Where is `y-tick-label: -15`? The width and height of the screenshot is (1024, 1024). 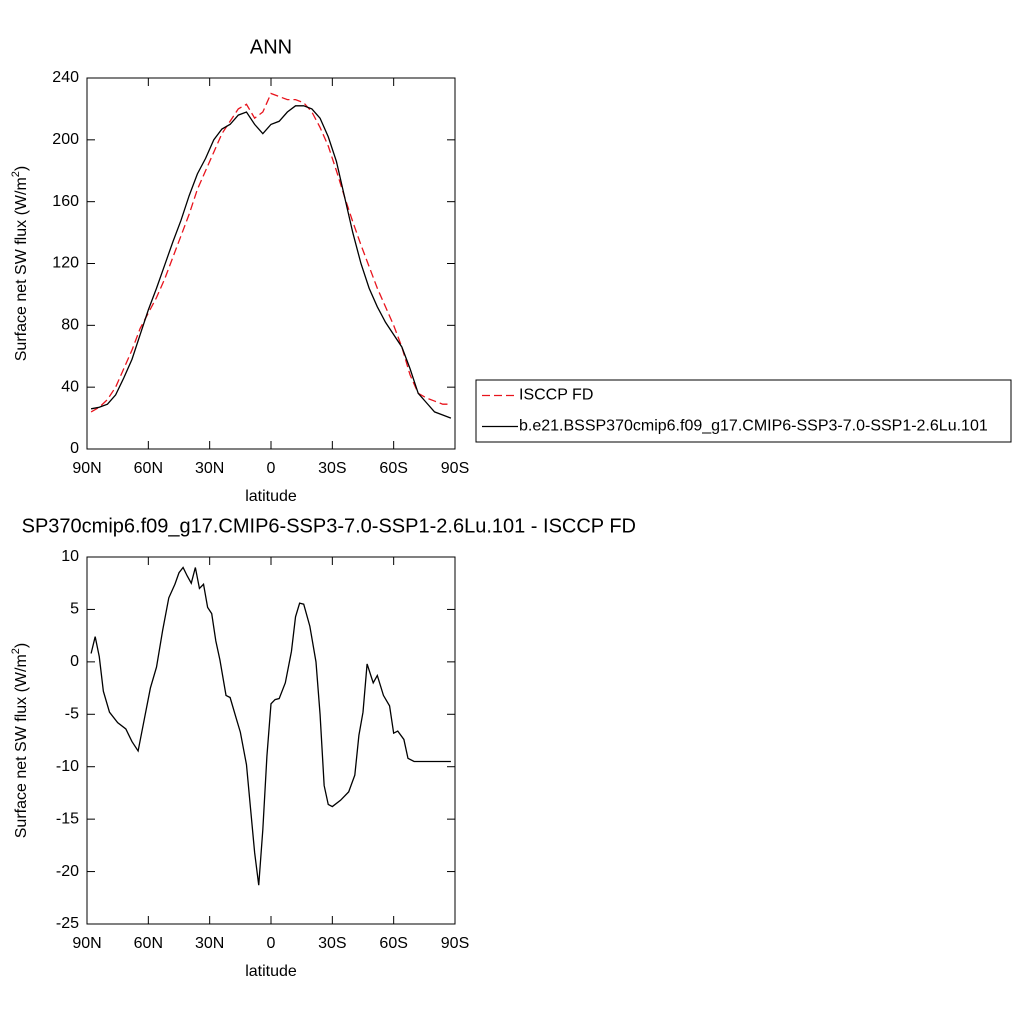 y-tick-label: -15 is located at coordinates (67, 818).